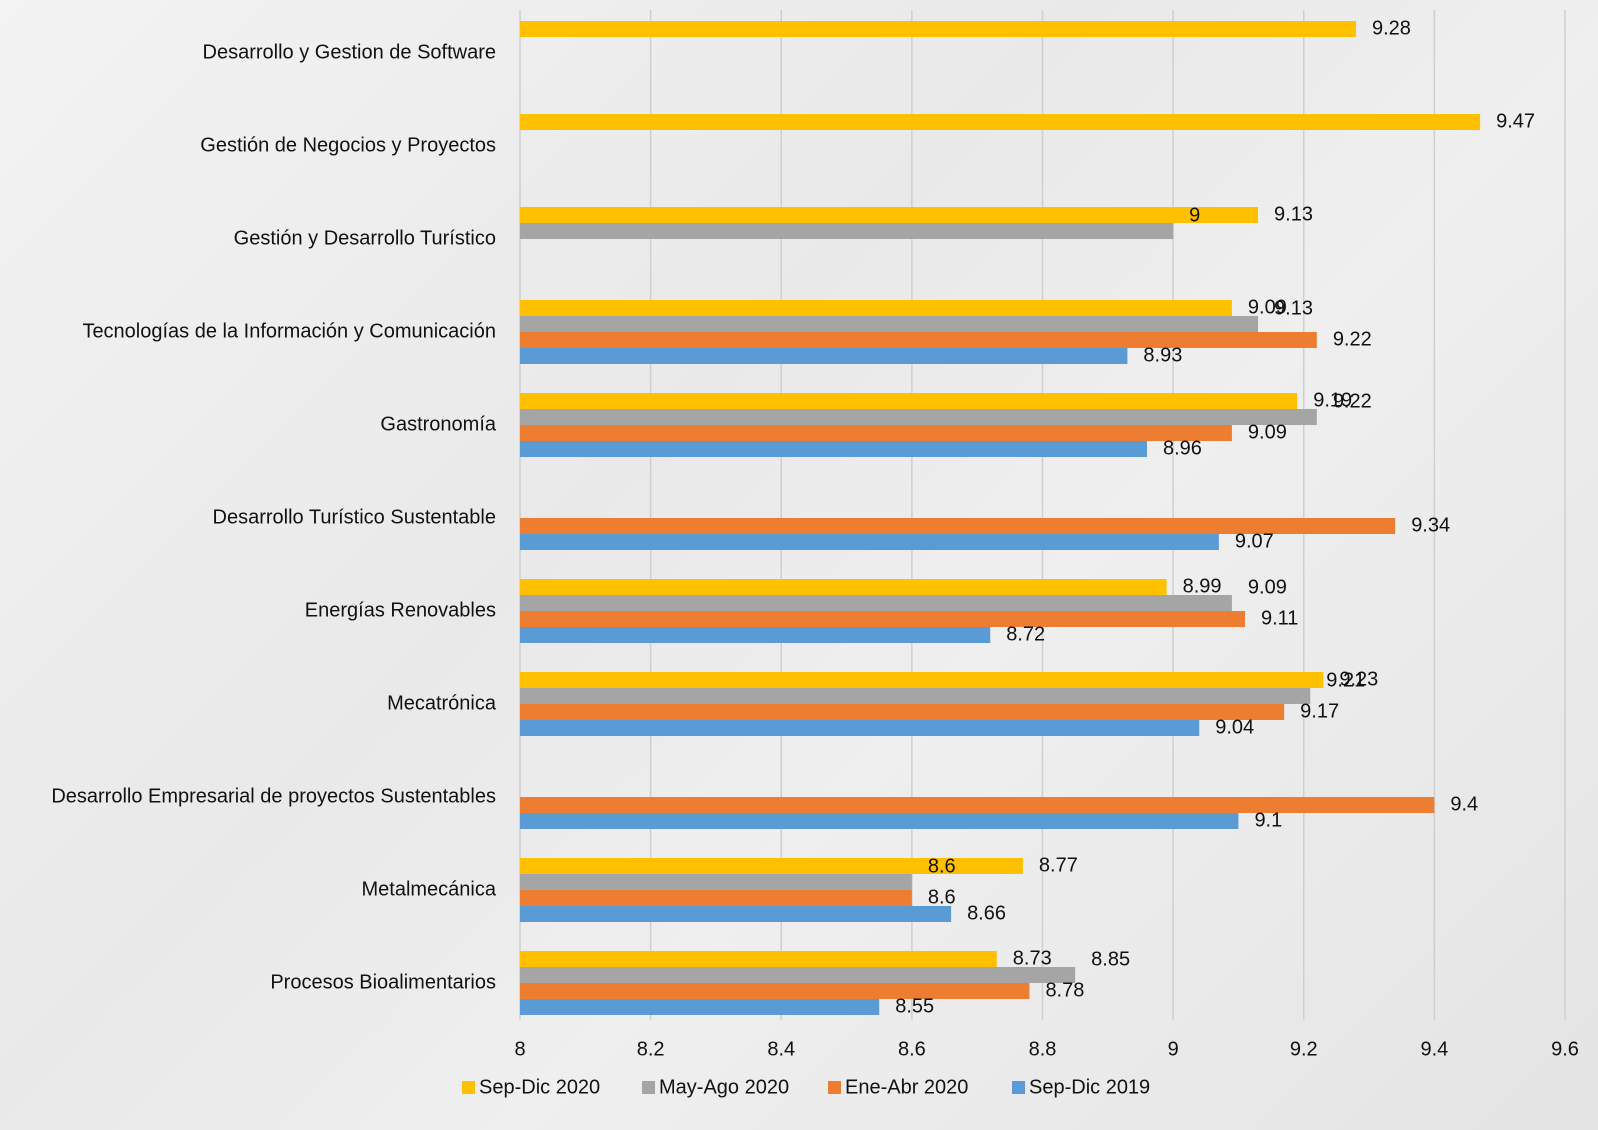 This screenshot has width=1598, height=1130. I want to click on legend-label: Ene-Abr 2020, so click(906, 1087).